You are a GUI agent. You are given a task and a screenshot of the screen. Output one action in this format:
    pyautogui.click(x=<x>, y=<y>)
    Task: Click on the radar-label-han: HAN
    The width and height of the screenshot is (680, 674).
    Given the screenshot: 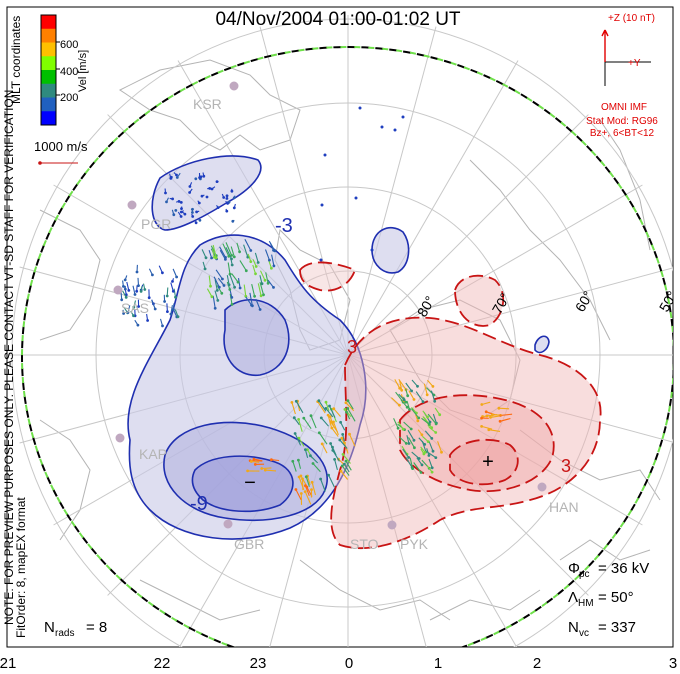 What is the action you would take?
    pyautogui.click(x=564, y=507)
    